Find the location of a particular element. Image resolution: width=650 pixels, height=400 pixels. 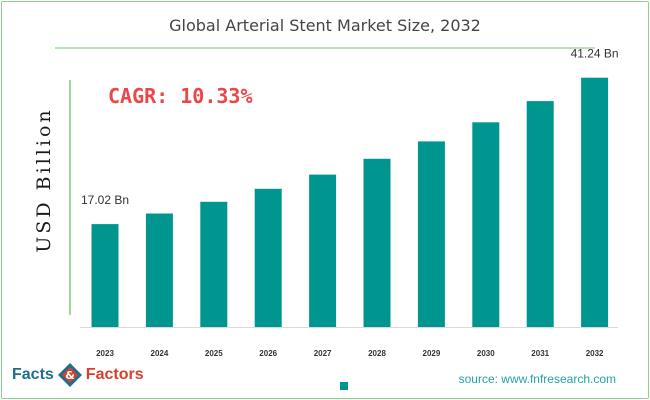

brand-logo: Facts & Factors is located at coordinates (78, 375).